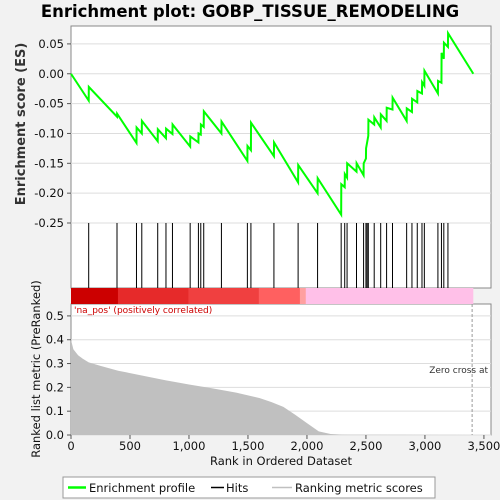  I want to click on x-tick-label: 1,000, so click(189, 446).